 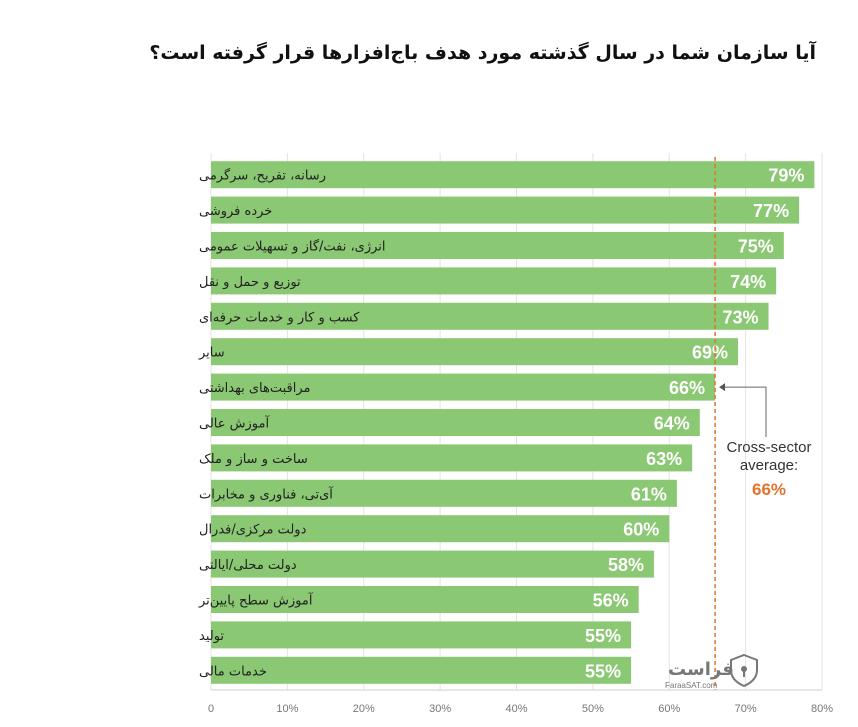 What do you see at coordinates (248, 565) in the screenshot?
I see `category-label: دولت محلی/ایالتی` at bounding box center [248, 565].